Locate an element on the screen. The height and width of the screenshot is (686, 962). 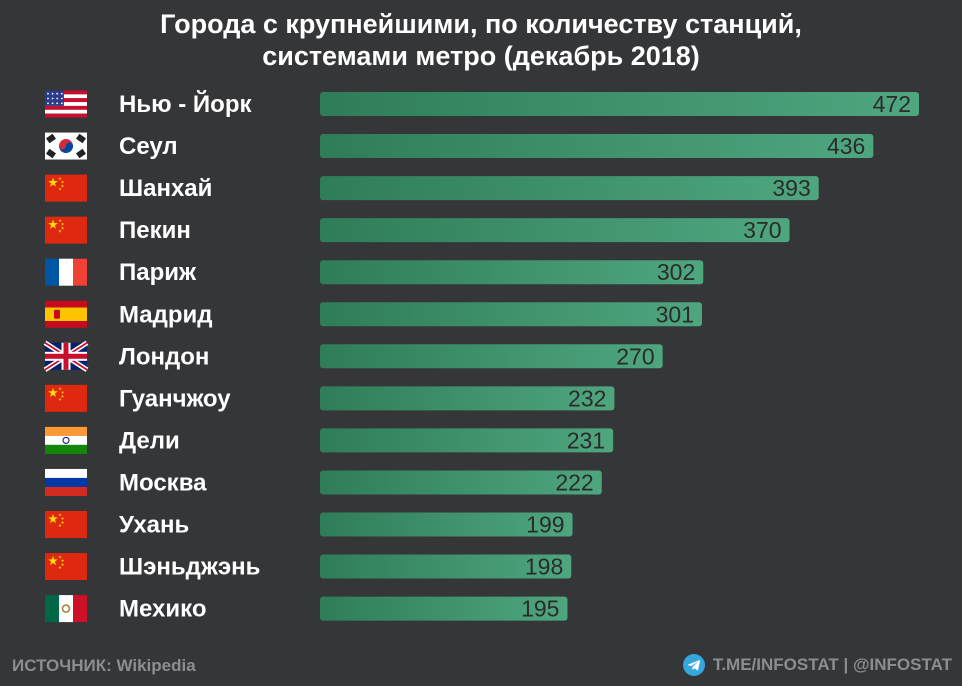
bar-row: Лондон 270 is located at coordinates (353, 356).